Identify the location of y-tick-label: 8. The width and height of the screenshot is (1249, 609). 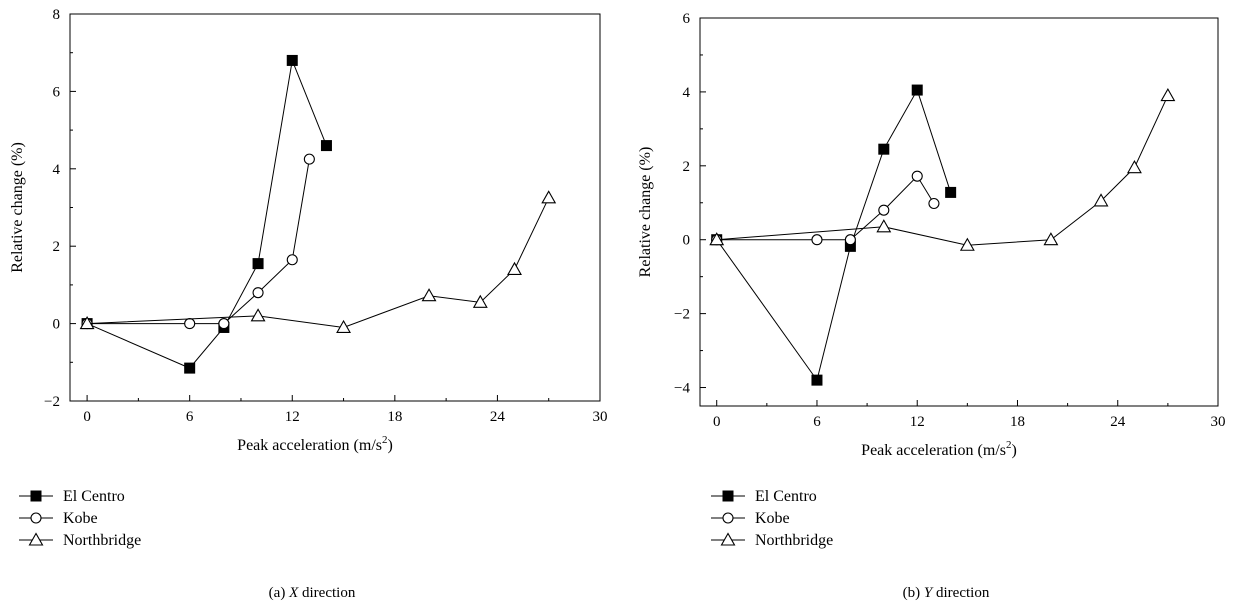
(57, 15).